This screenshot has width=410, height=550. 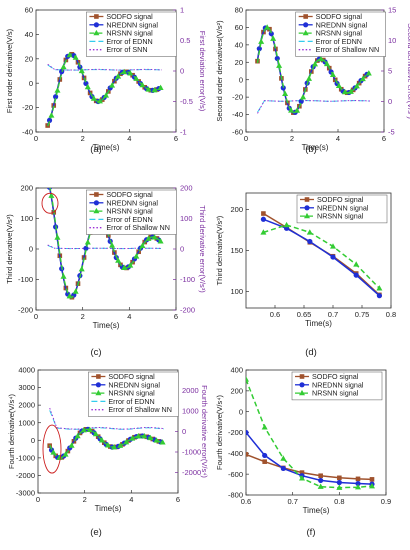 I want to click on y-tick-label: -200, so click(x=25, y=310).